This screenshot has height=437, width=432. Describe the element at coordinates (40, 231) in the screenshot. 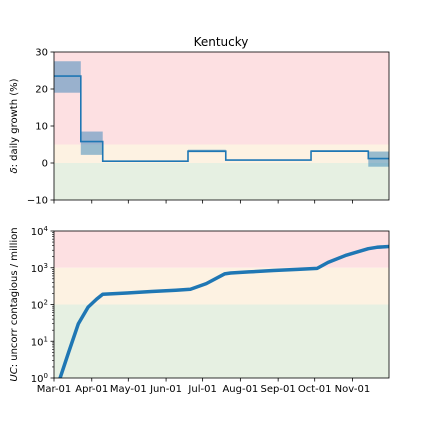

I see `y-tick-label: 10⁴` at that location.